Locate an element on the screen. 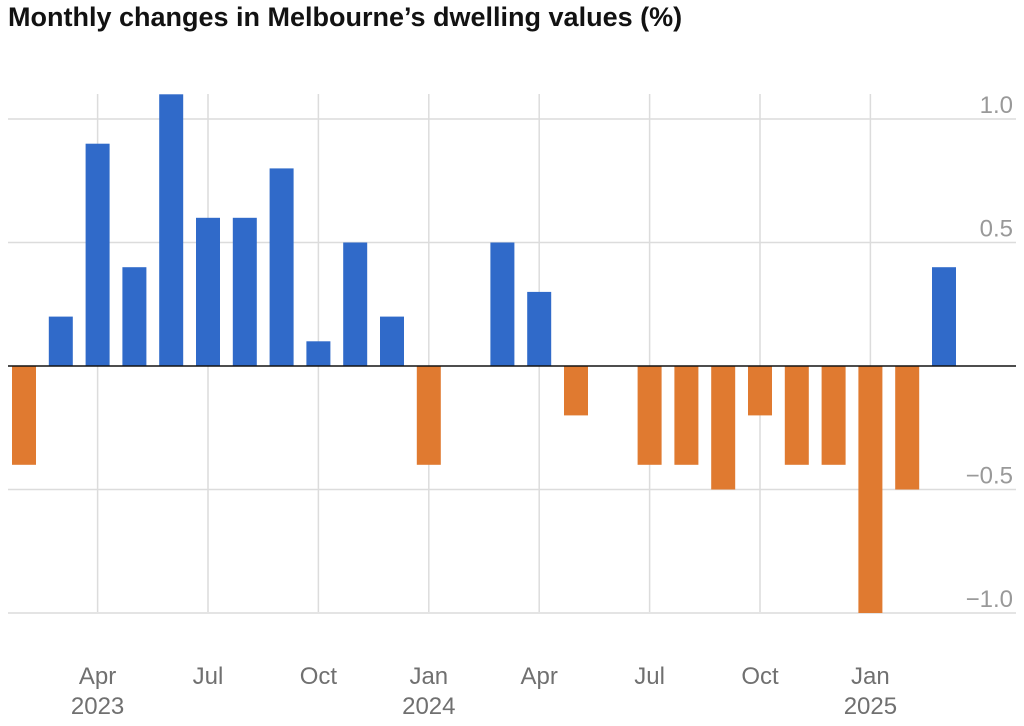  y-tick-label-2: −0.5 is located at coordinates (989, 476).